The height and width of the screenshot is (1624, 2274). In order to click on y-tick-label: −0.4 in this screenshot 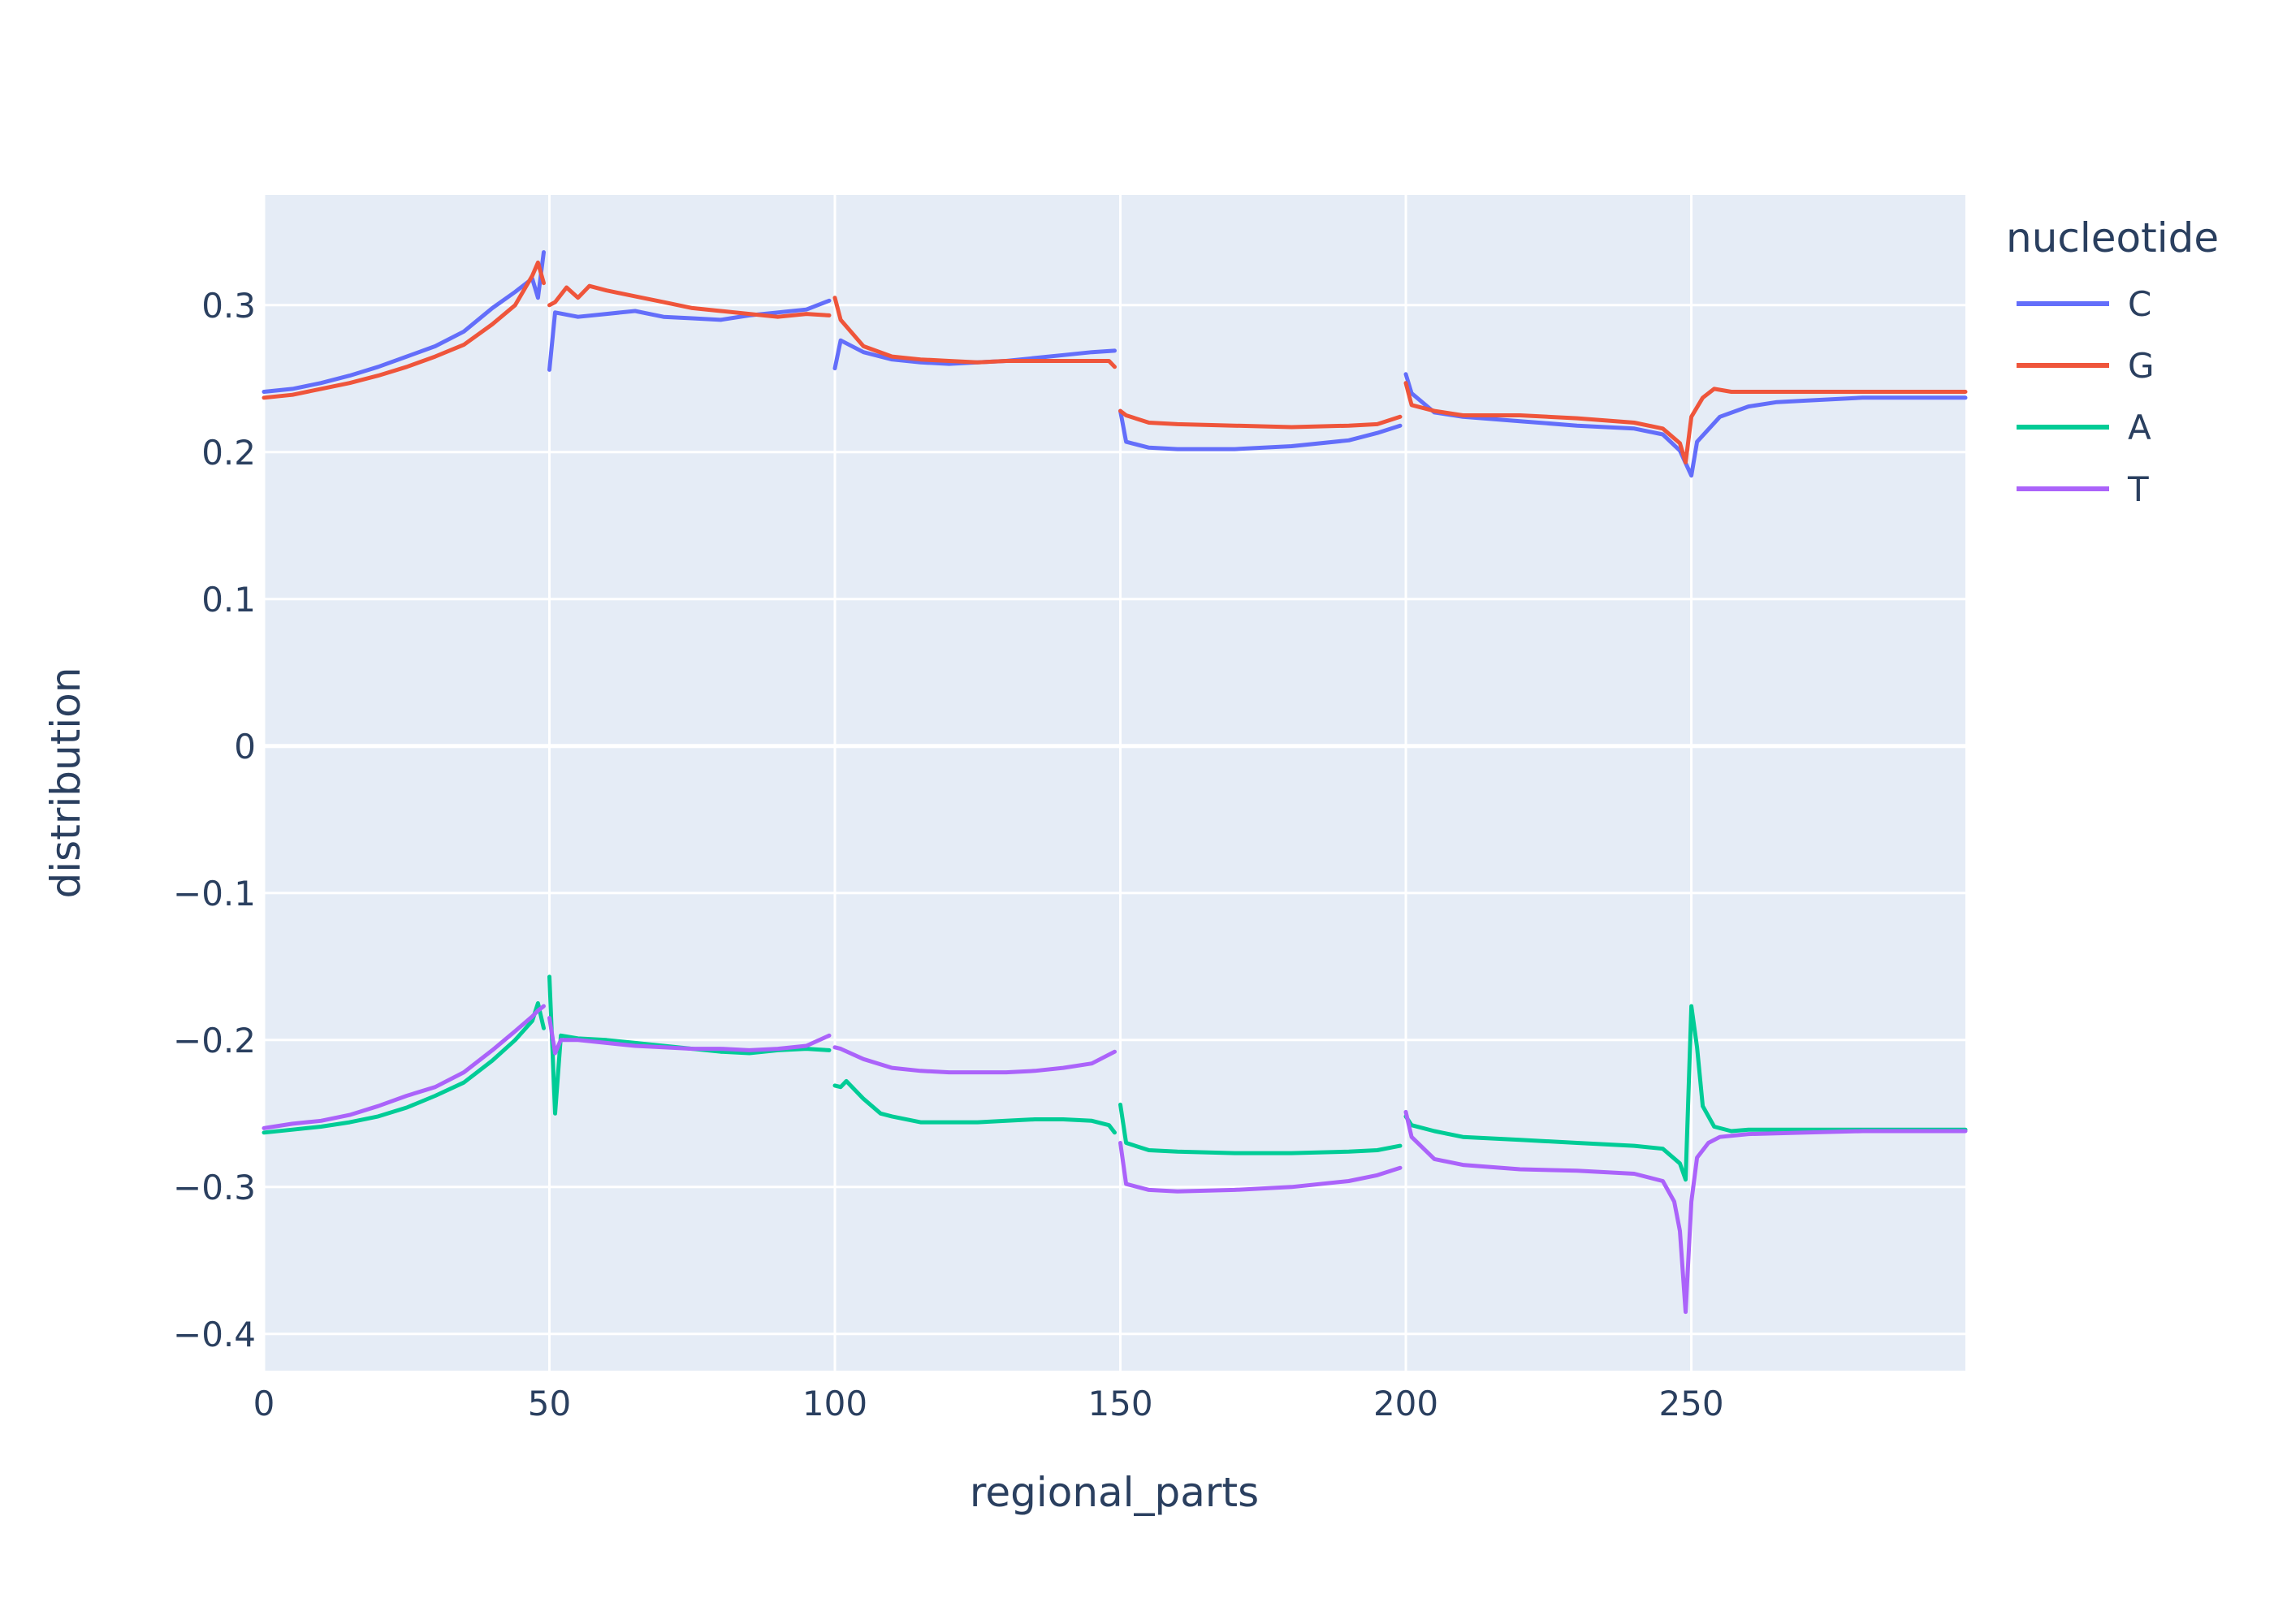, I will do `click(215, 1334)`.